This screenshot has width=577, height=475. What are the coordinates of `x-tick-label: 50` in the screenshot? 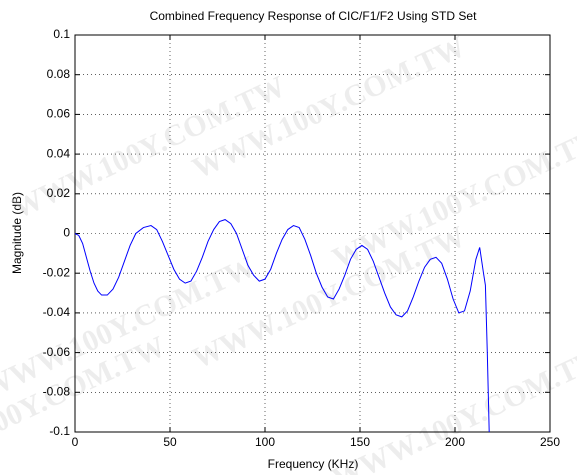 It's located at (170, 442).